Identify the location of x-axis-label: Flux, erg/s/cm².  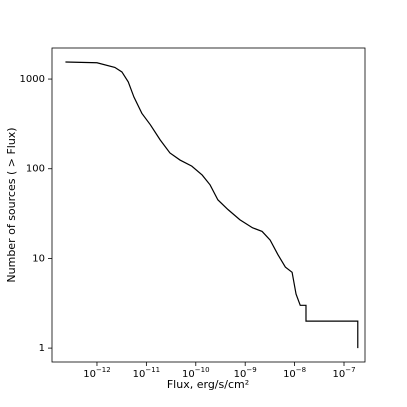
(208, 384).